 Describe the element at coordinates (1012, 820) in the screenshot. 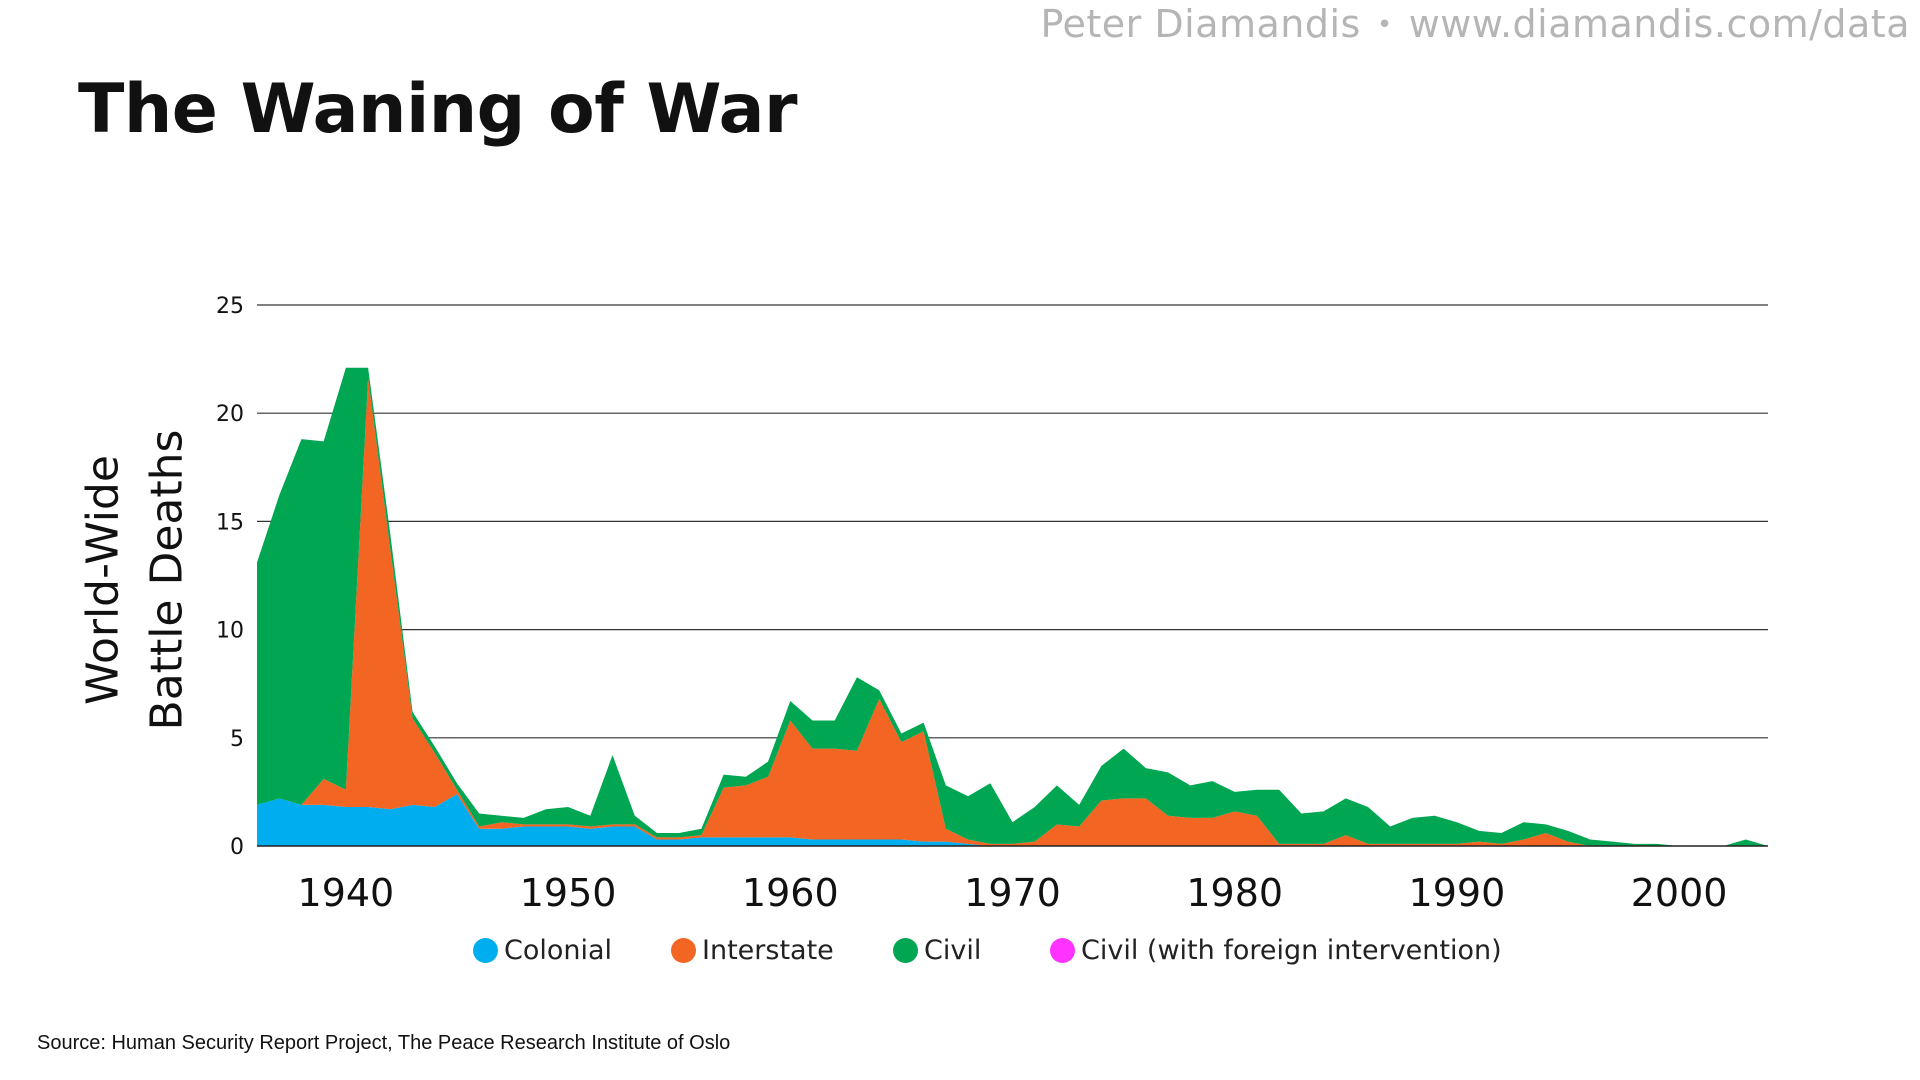

I see `area-series-colonial` at that location.